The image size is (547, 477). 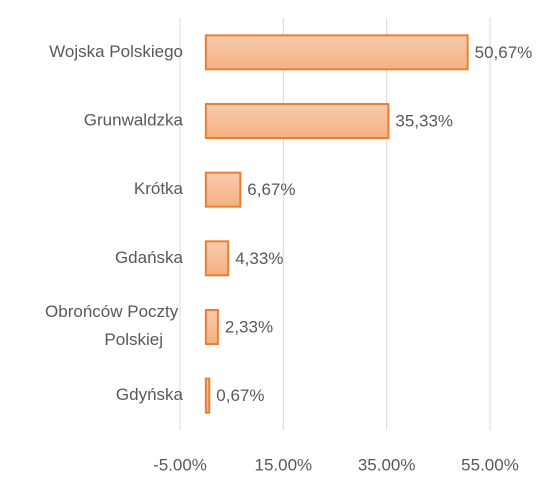 I want to click on data-label: 50,67%, so click(x=504, y=52).